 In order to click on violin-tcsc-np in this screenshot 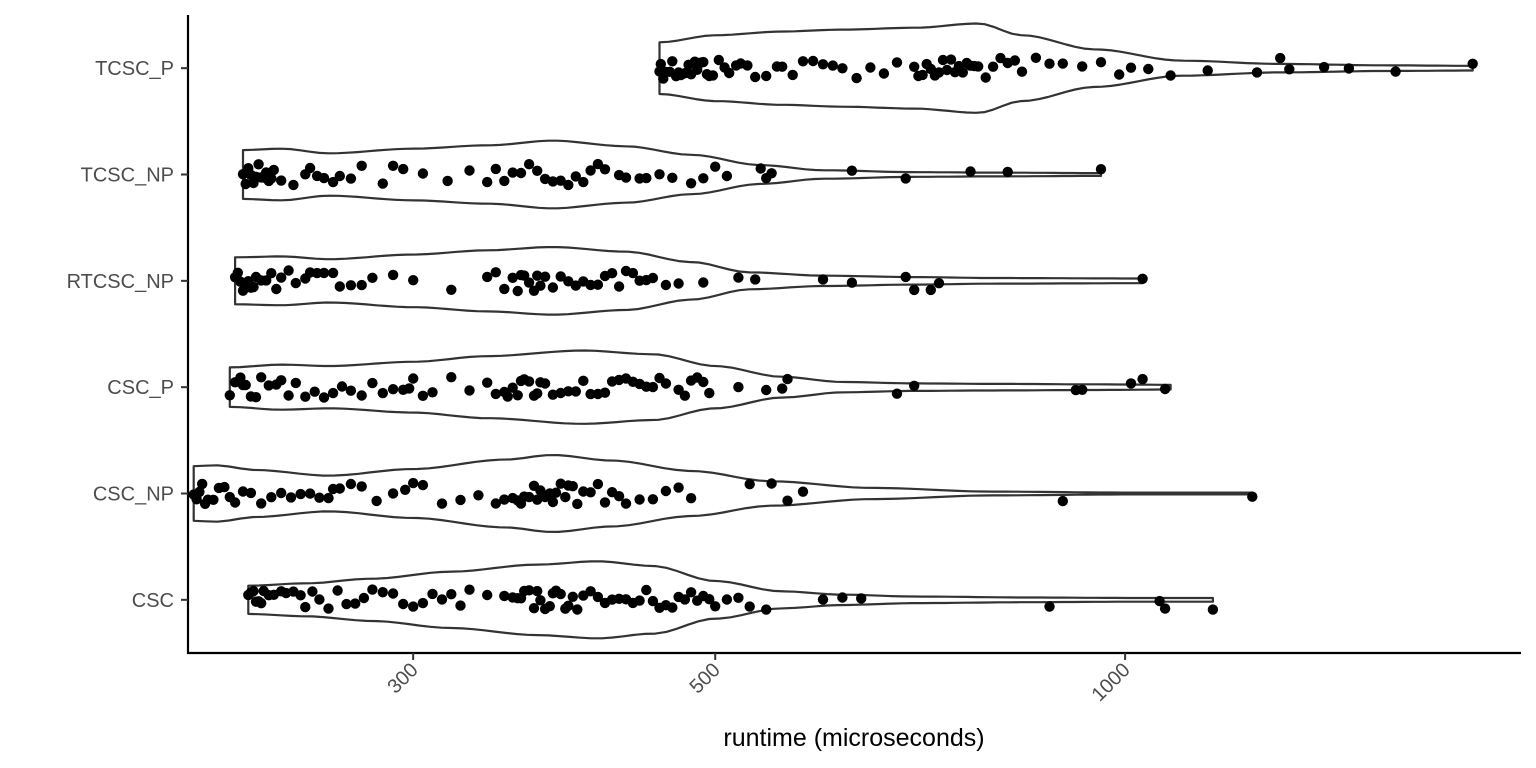, I will do `click(672, 174)`.